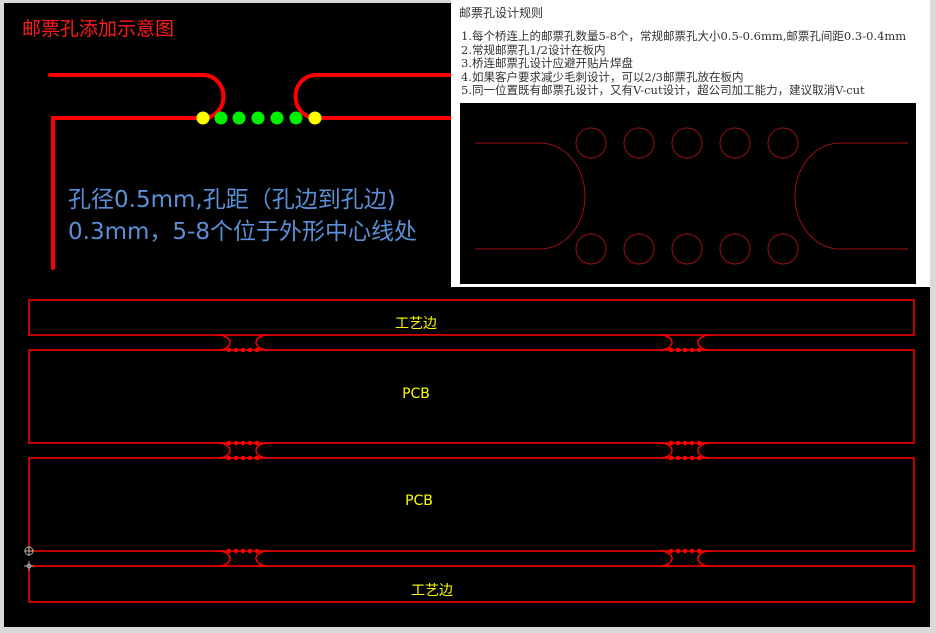 The height and width of the screenshot is (633, 936). Describe the element at coordinates (419, 501) in the screenshot. I see `label-pcb-2: PCB` at that location.